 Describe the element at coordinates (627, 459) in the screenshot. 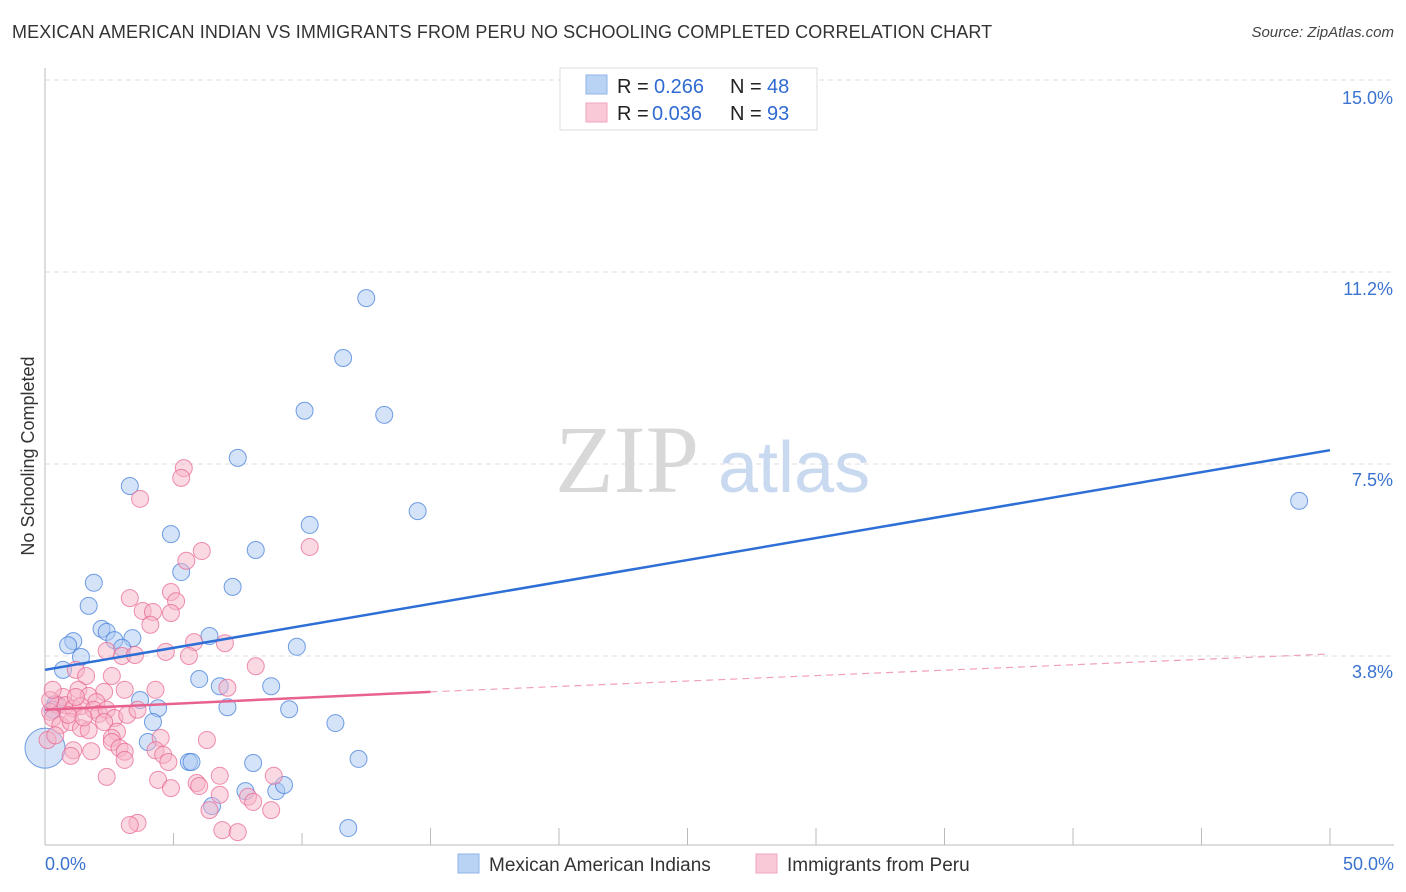

I see `watermark-zip: ZIP` at that location.